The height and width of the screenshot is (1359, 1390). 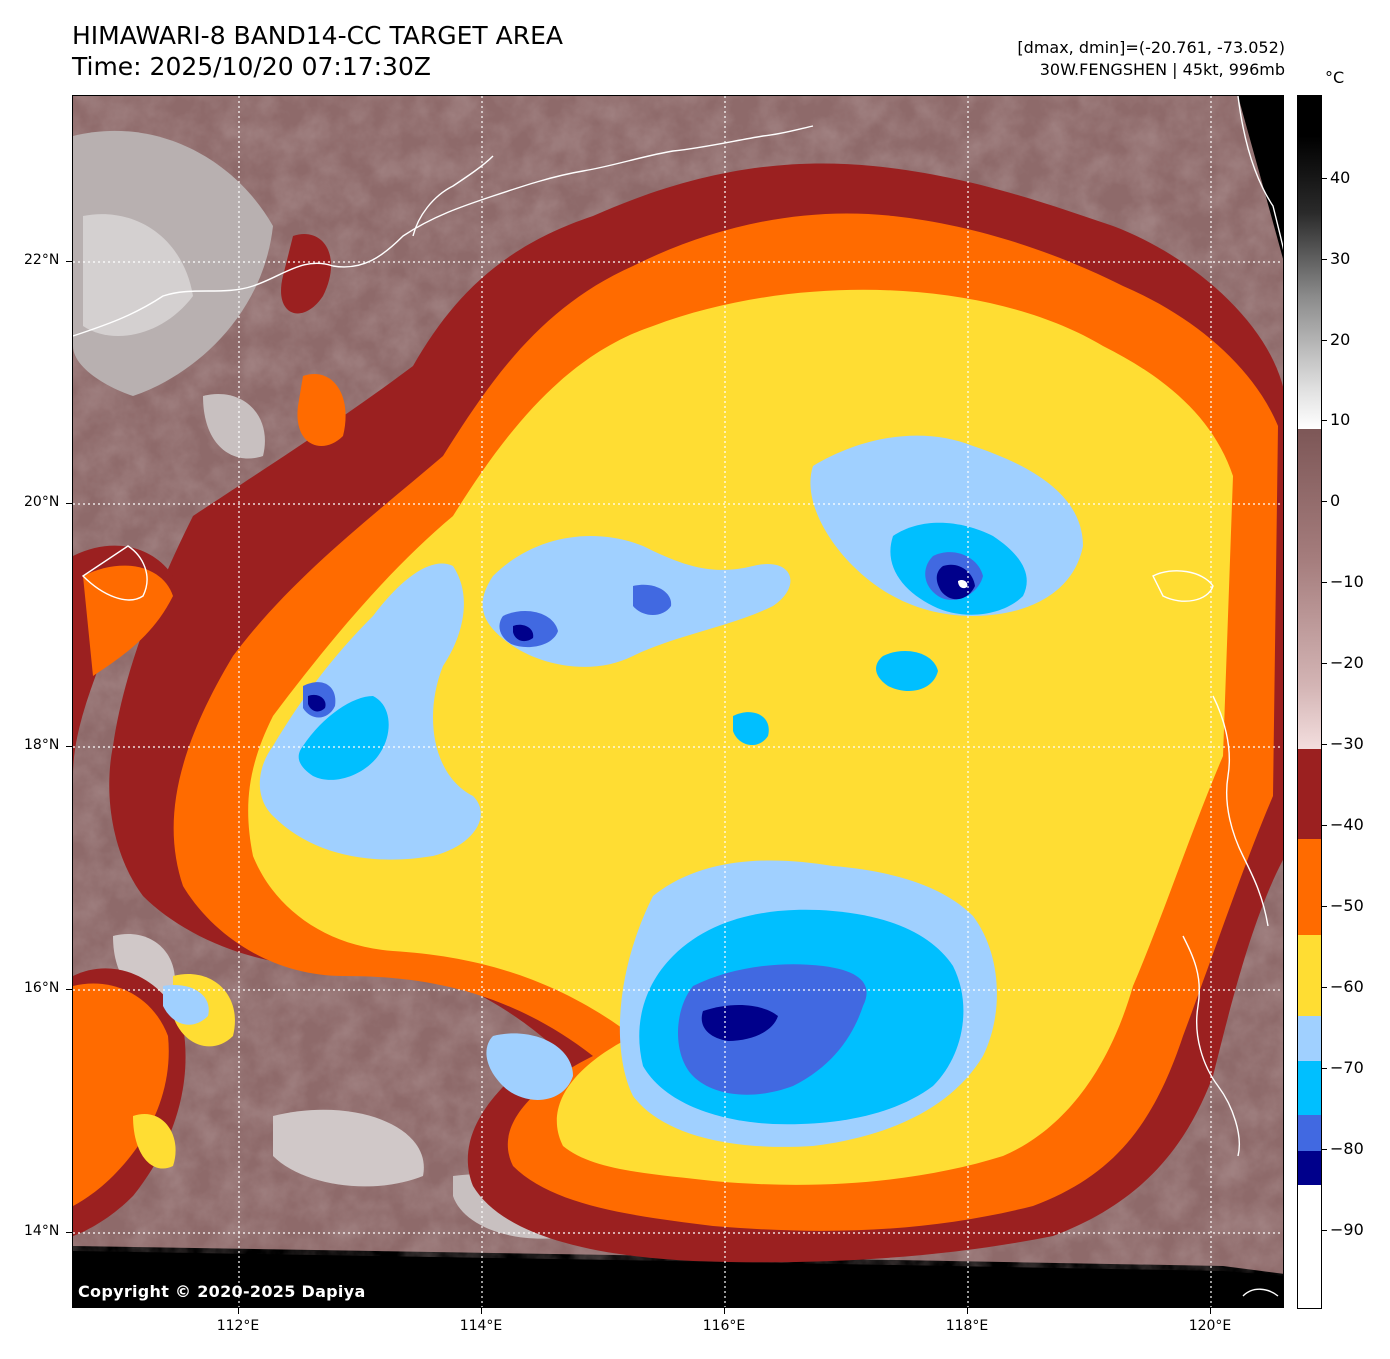 What do you see at coordinates (1335, 77) in the screenshot?
I see `colorbar-unit: °C` at bounding box center [1335, 77].